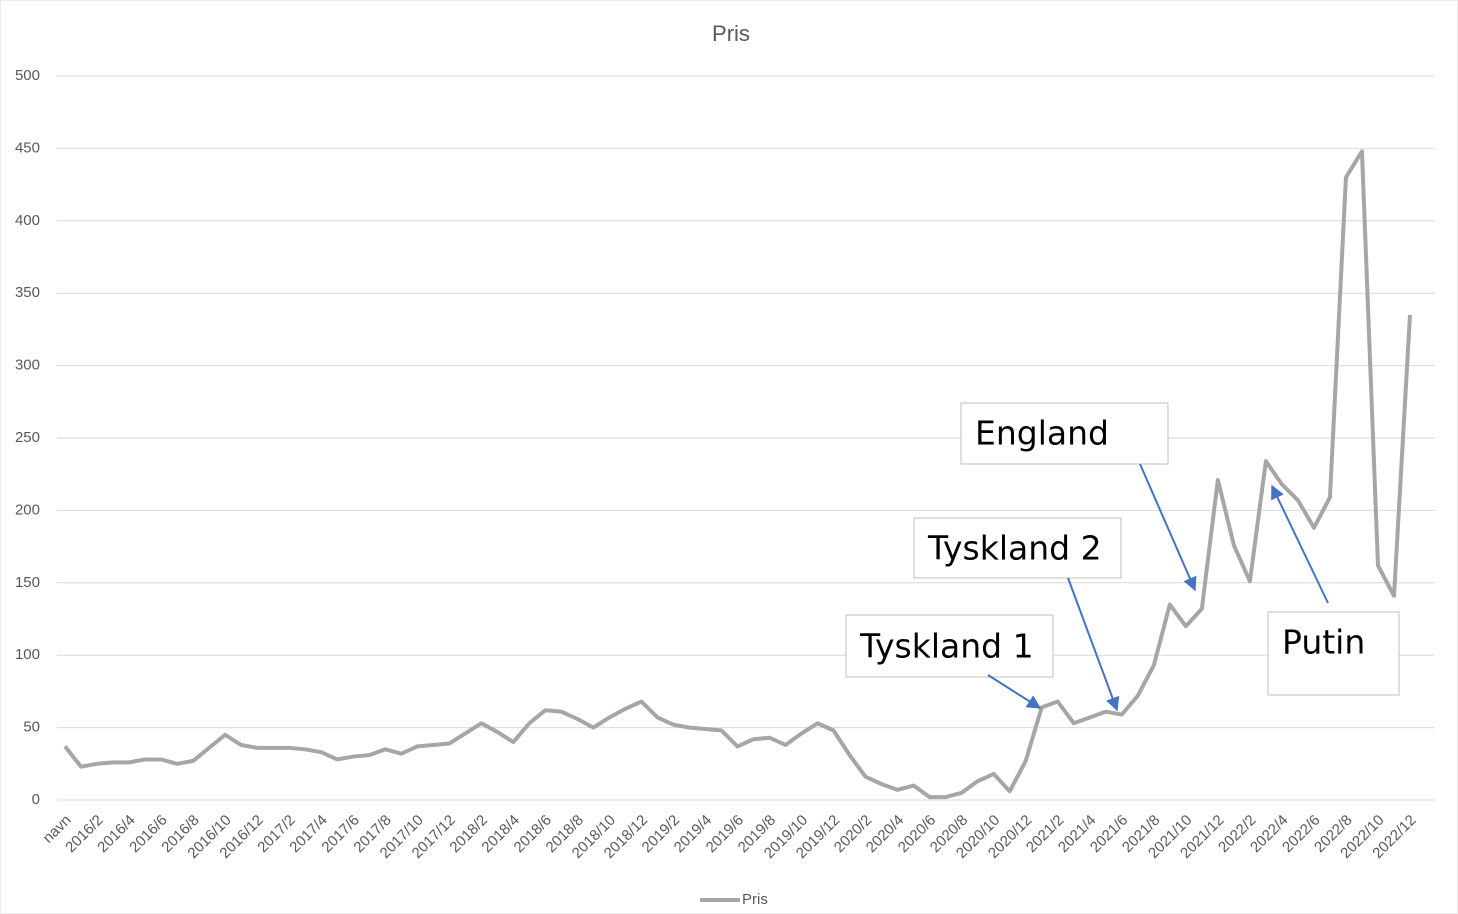 The width and height of the screenshot is (1458, 914). Describe the element at coordinates (36, 799) in the screenshot. I see `y-tick-label: 0` at that location.